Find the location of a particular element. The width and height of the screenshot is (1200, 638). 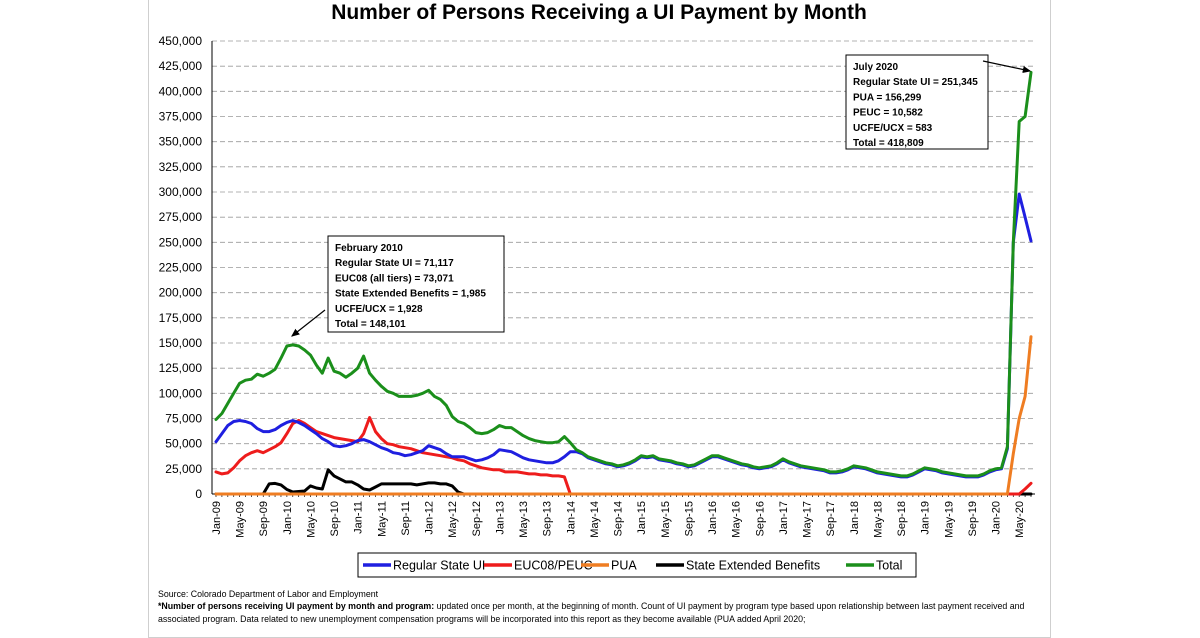

legend-box is located at coordinates (637, 565).